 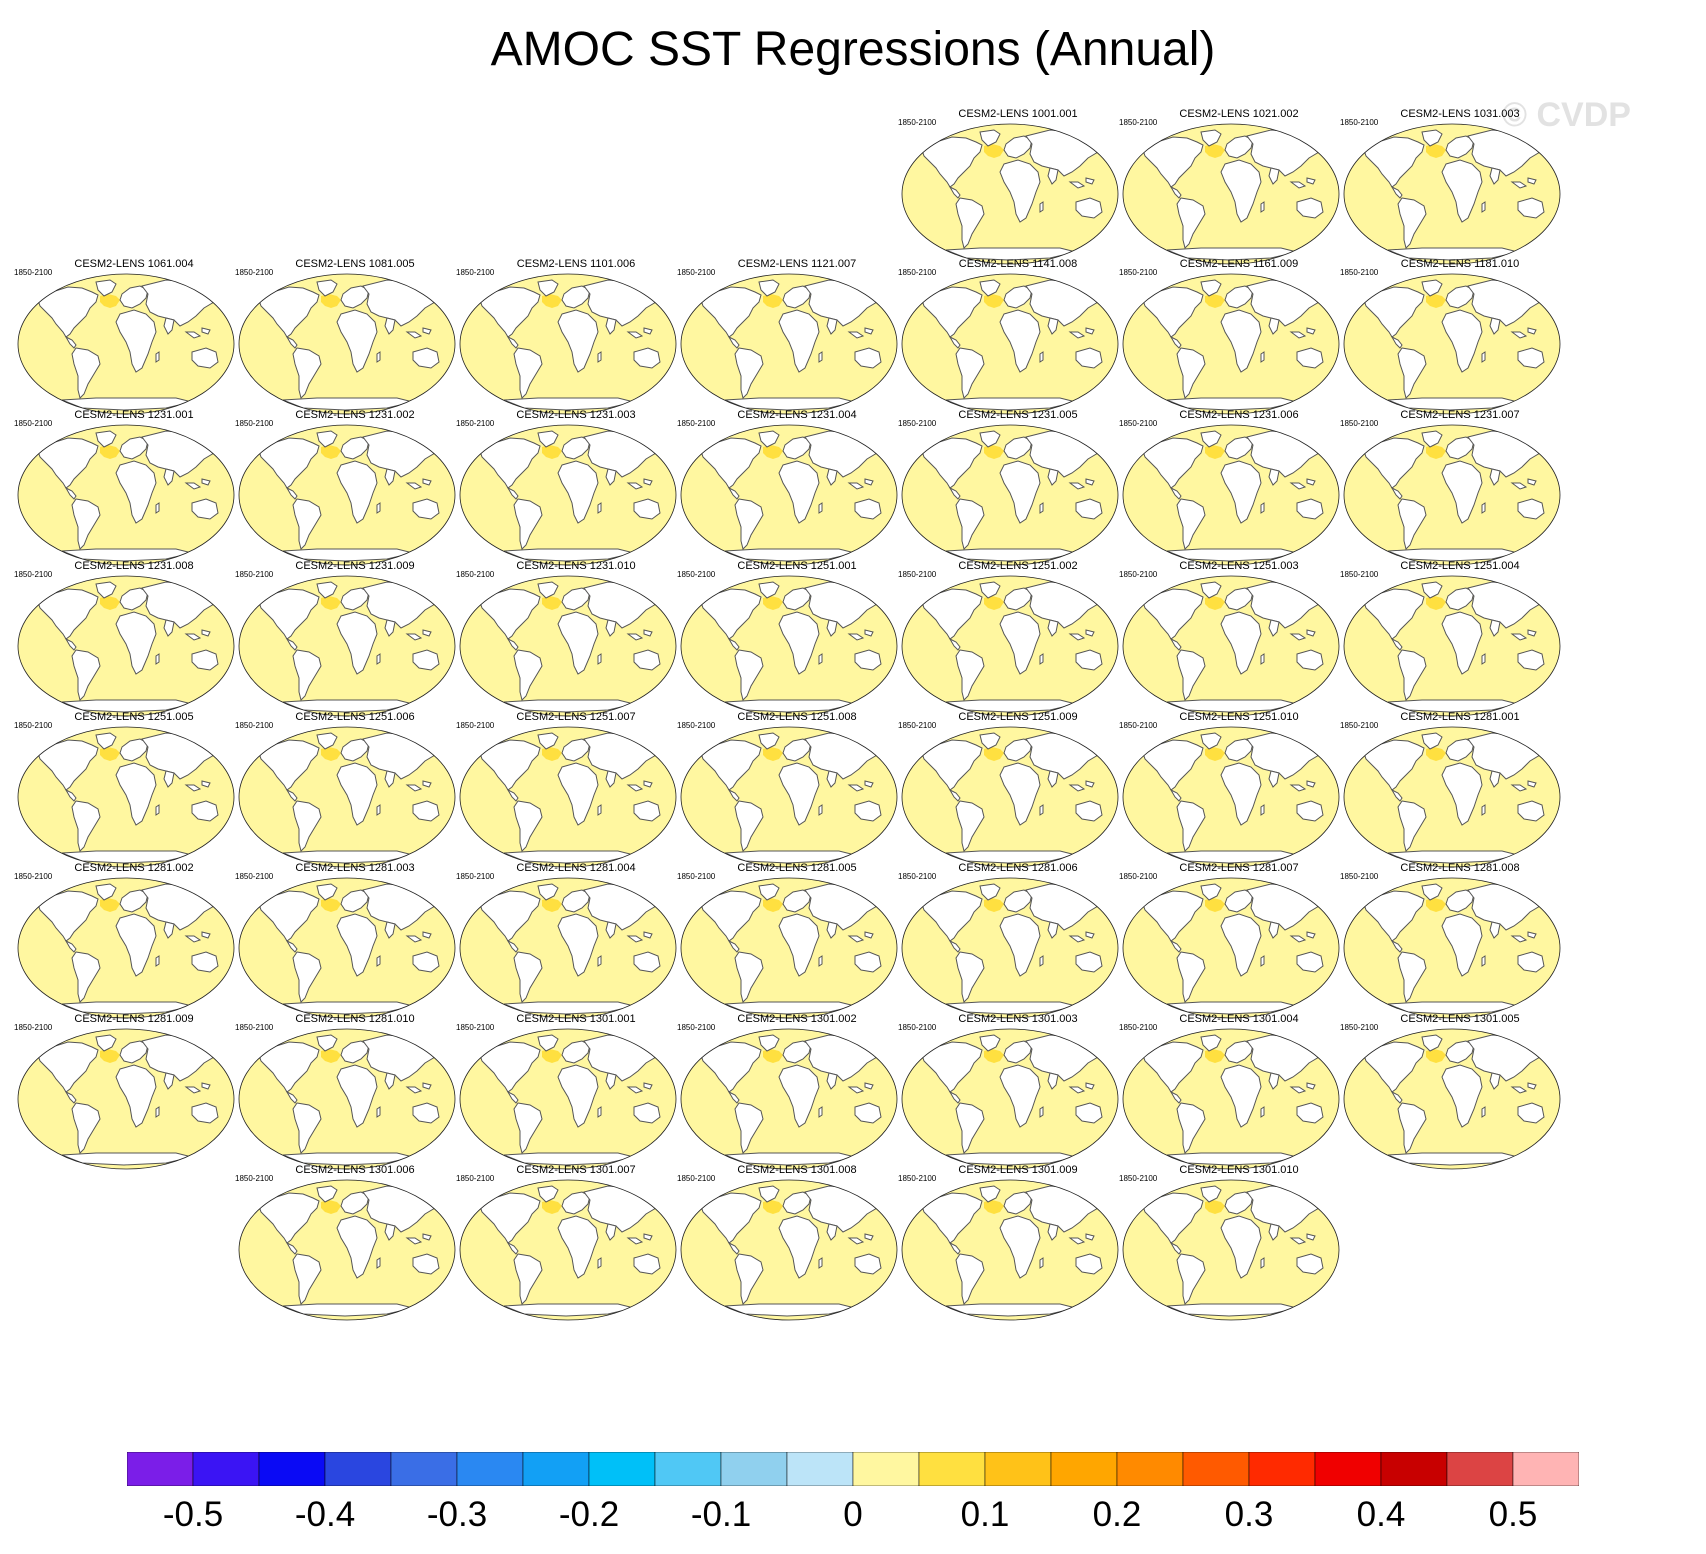 I want to click on map-panel: CESM2-LENS 1121.007 1850-2100, so click(x=797, y=340).